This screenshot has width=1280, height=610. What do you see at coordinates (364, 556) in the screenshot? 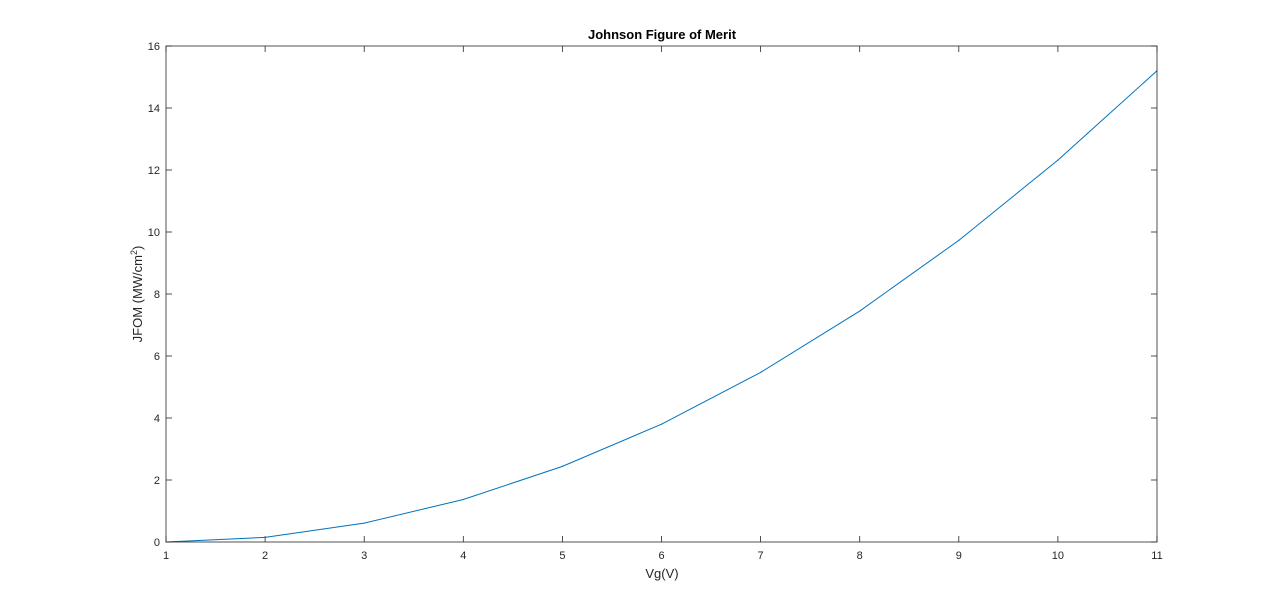
I see `x-tick-label: 3` at bounding box center [364, 556].